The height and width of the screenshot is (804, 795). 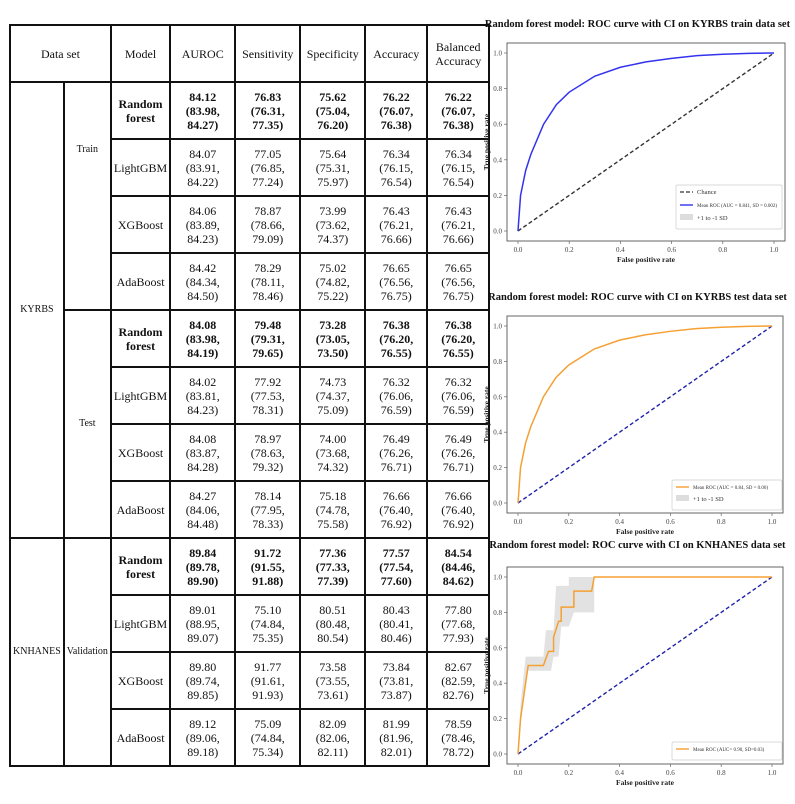 I want to click on legend-label: Chance, so click(x=707, y=192).